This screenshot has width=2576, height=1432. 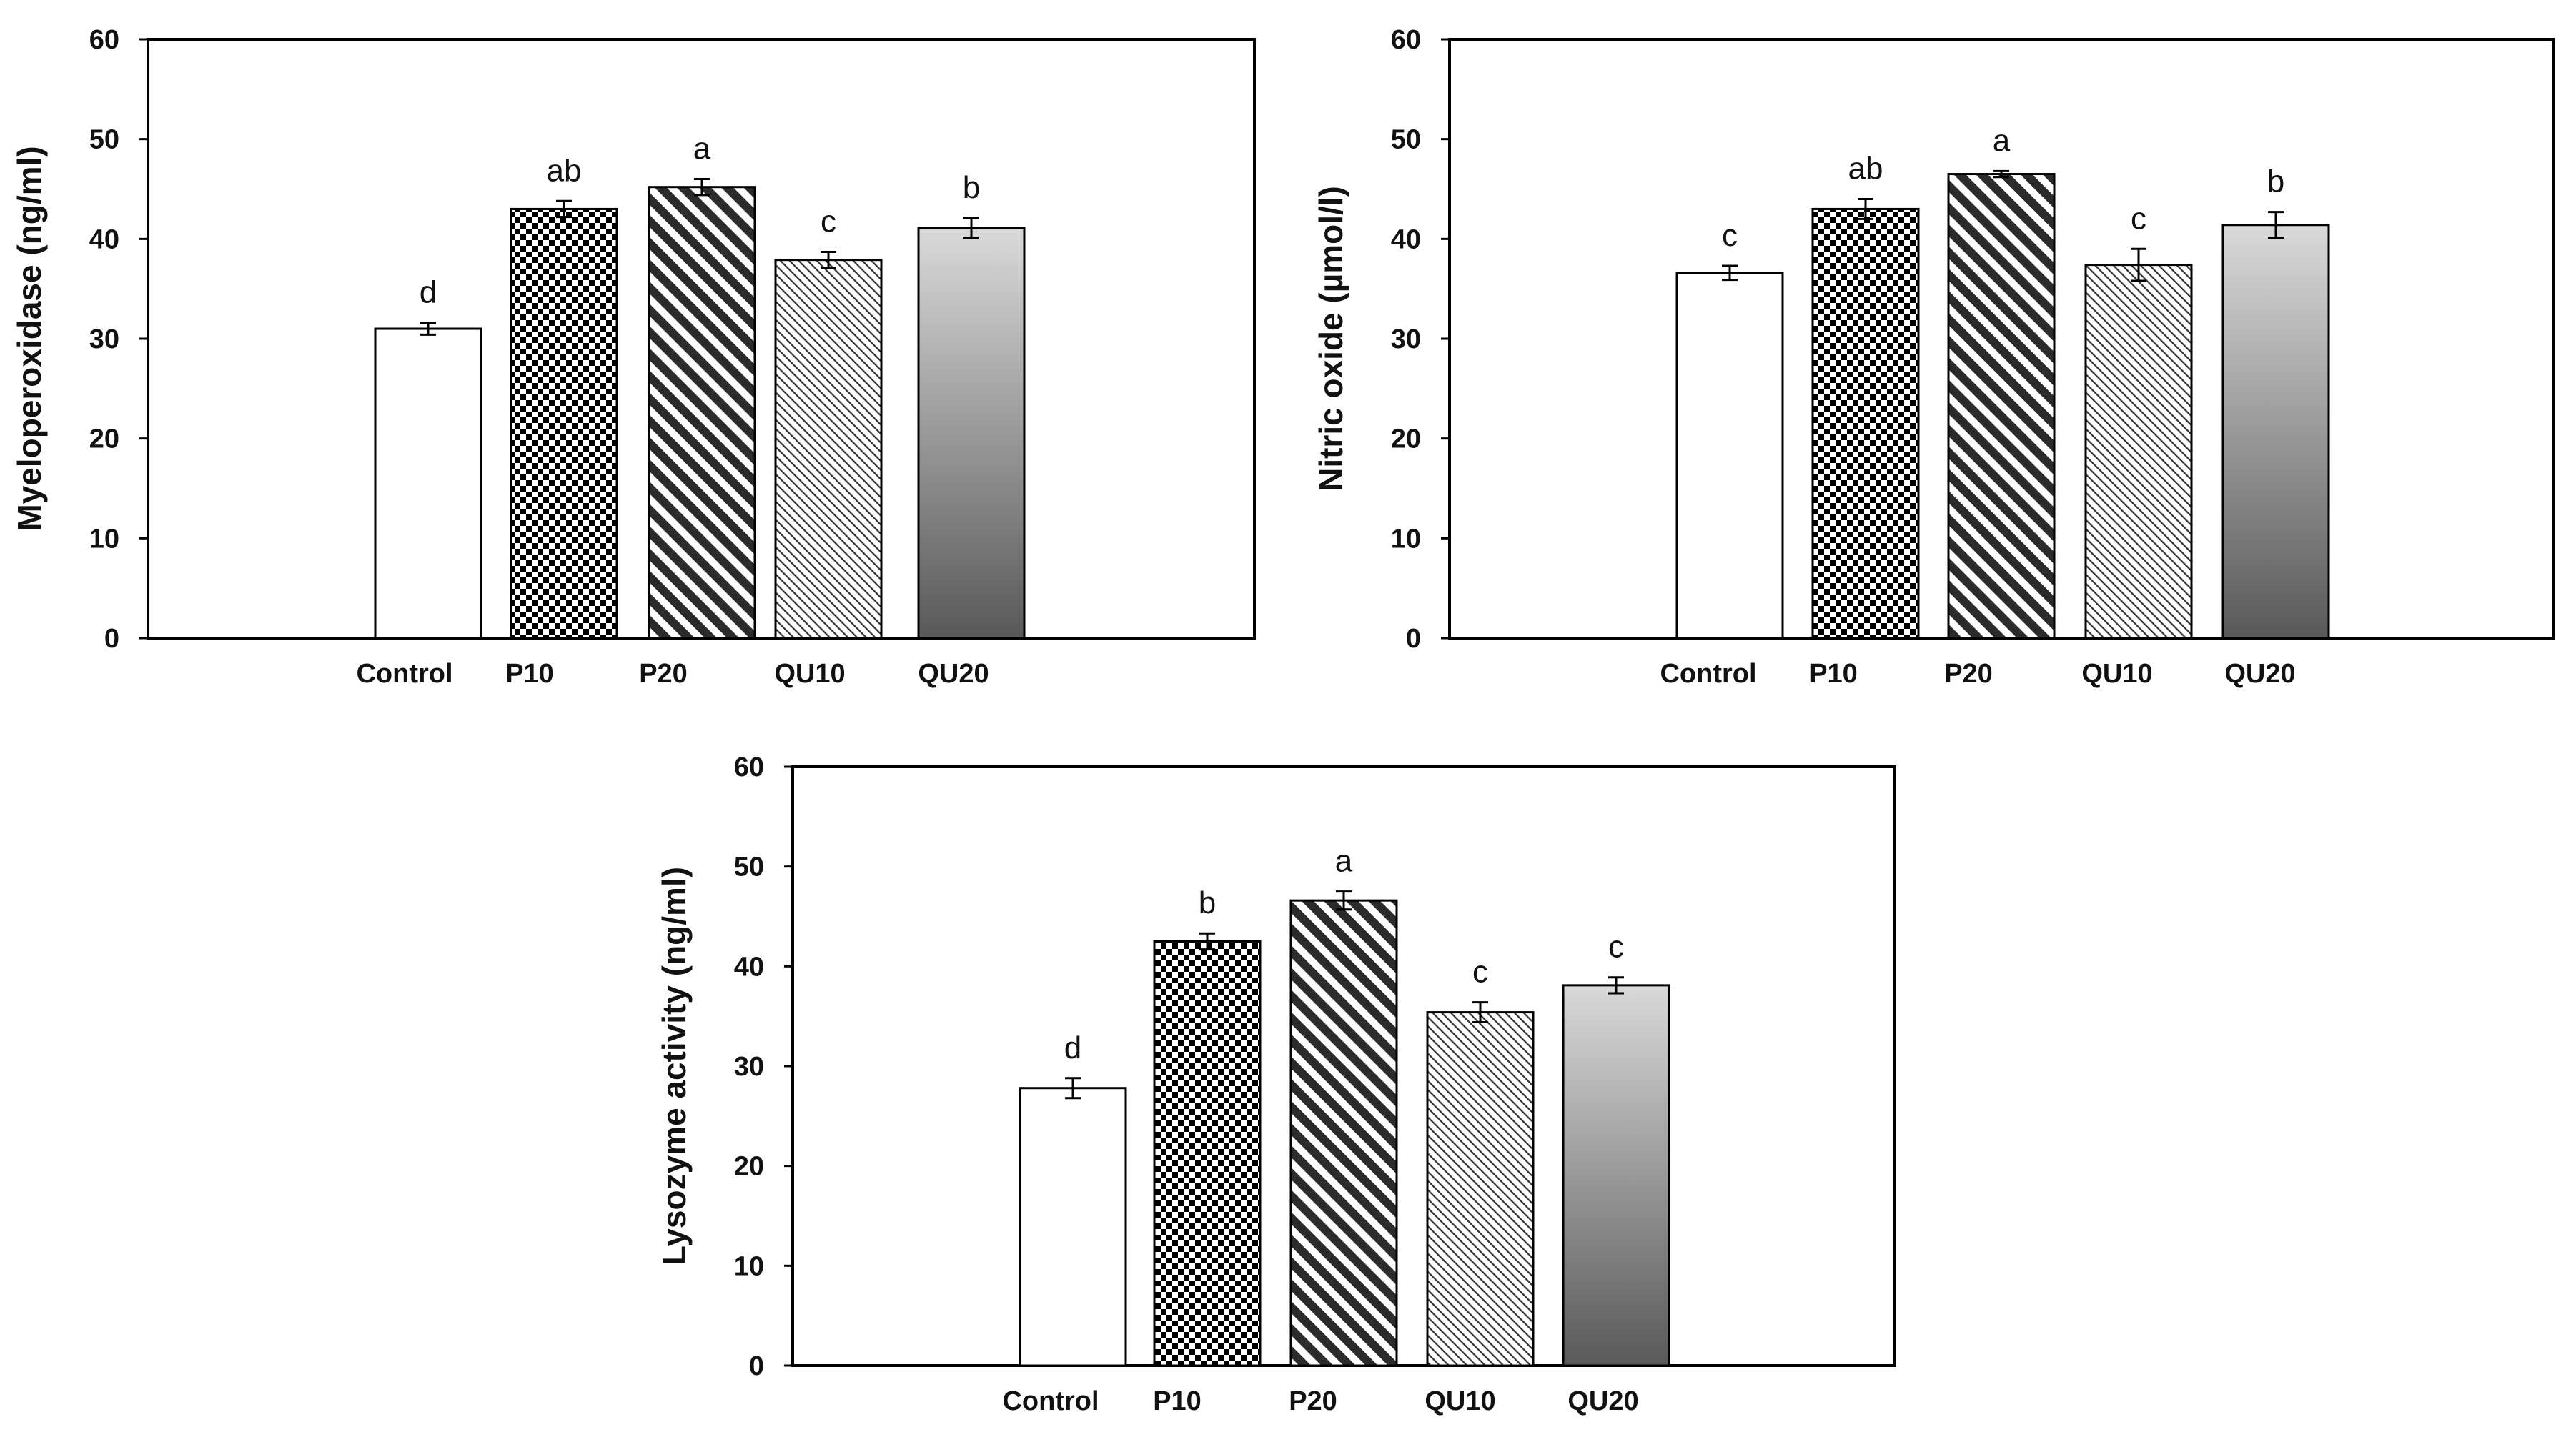 I want to click on y-axis-label: Lysozyme activity (ng/ml), so click(x=674, y=1066).